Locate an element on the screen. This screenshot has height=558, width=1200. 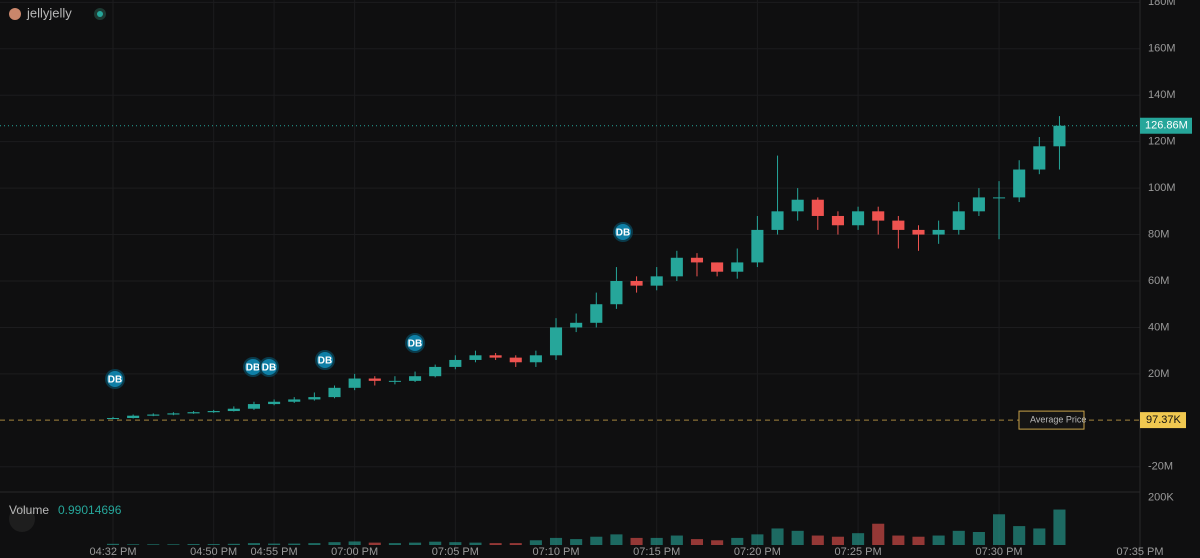
y-tick-label: 80M is located at coordinates (1158, 234).